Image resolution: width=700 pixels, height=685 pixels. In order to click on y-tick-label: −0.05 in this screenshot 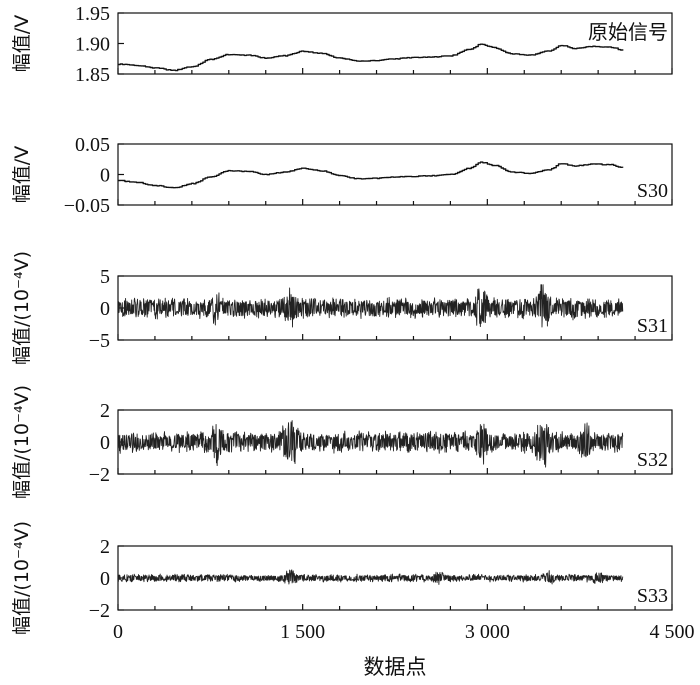, I will do `click(87, 206)`.